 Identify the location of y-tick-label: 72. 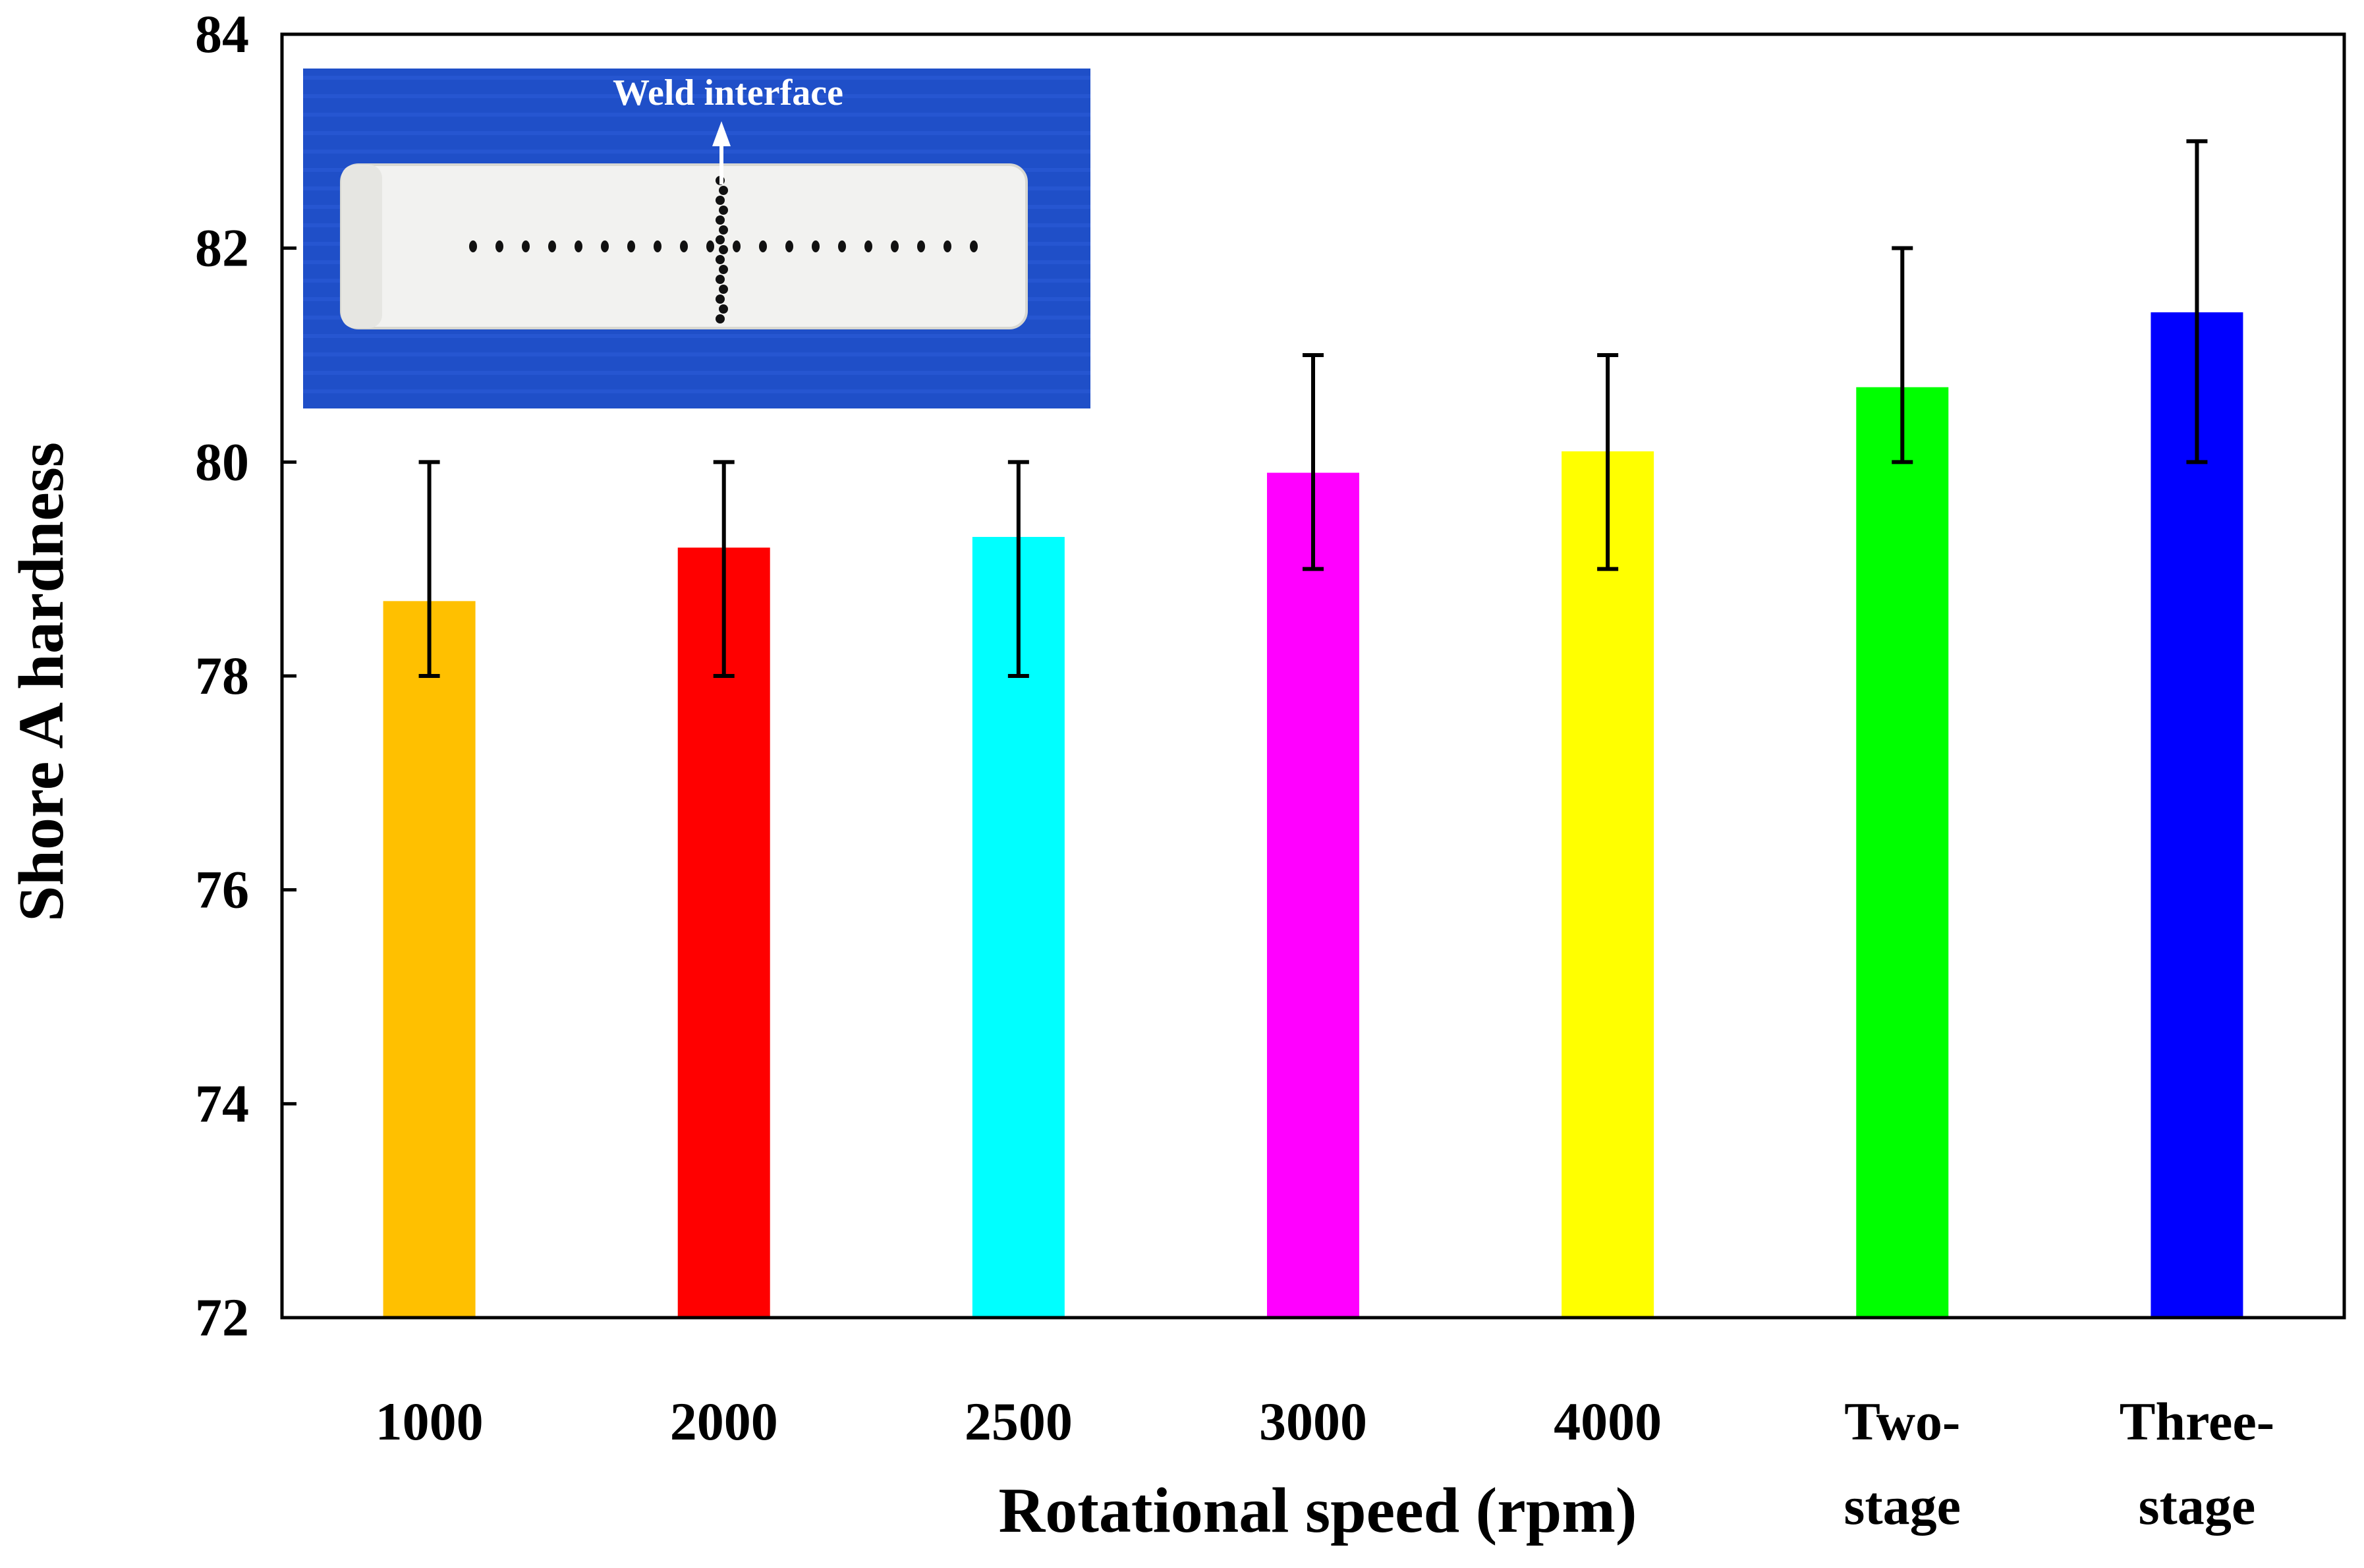
(222, 1317).